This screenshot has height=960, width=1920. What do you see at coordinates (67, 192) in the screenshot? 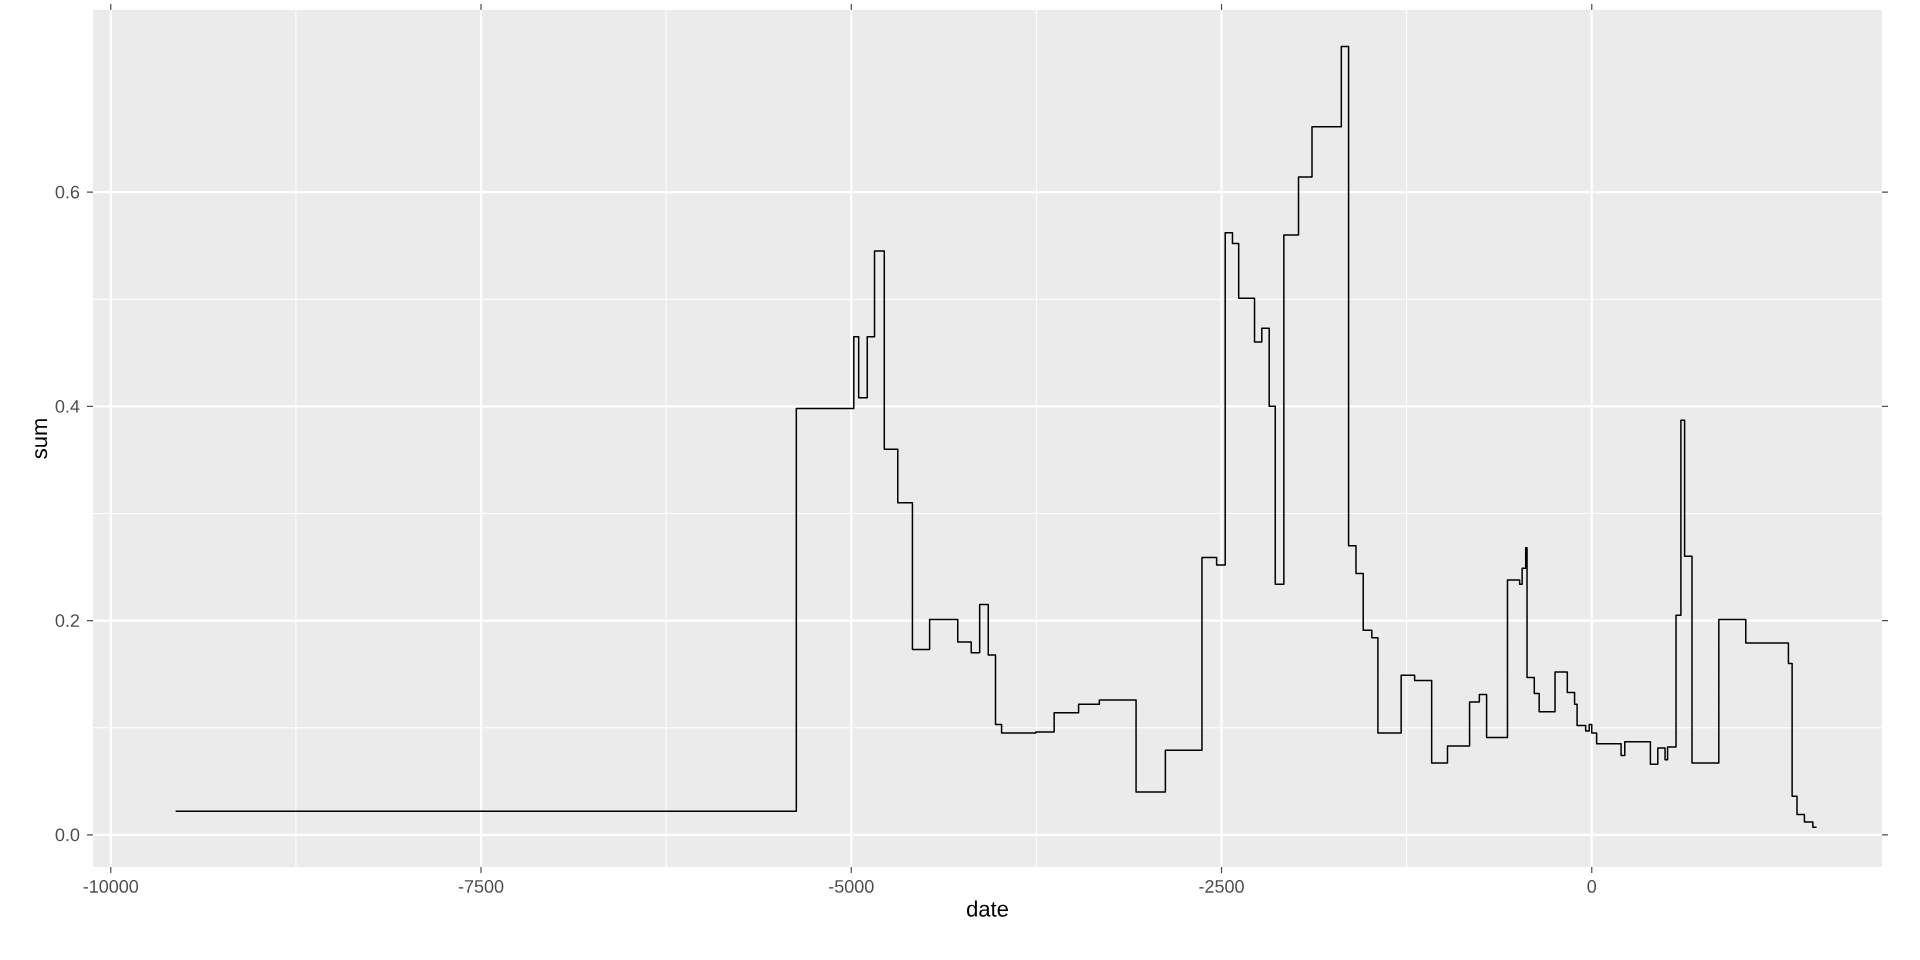
I see `y-tick-label: 0.6` at bounding box center [67, 192].